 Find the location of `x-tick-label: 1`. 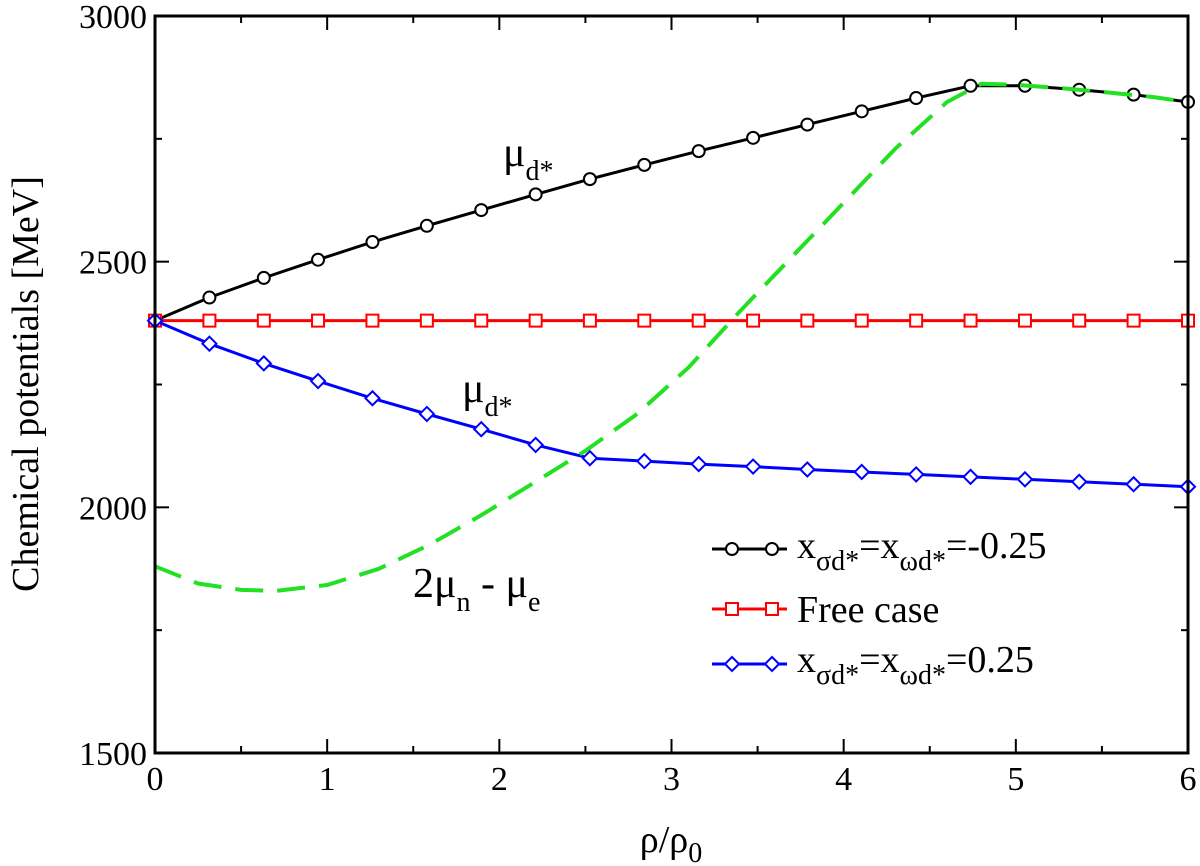

x-tick-label: 1 is located at coordinates (327, 779).